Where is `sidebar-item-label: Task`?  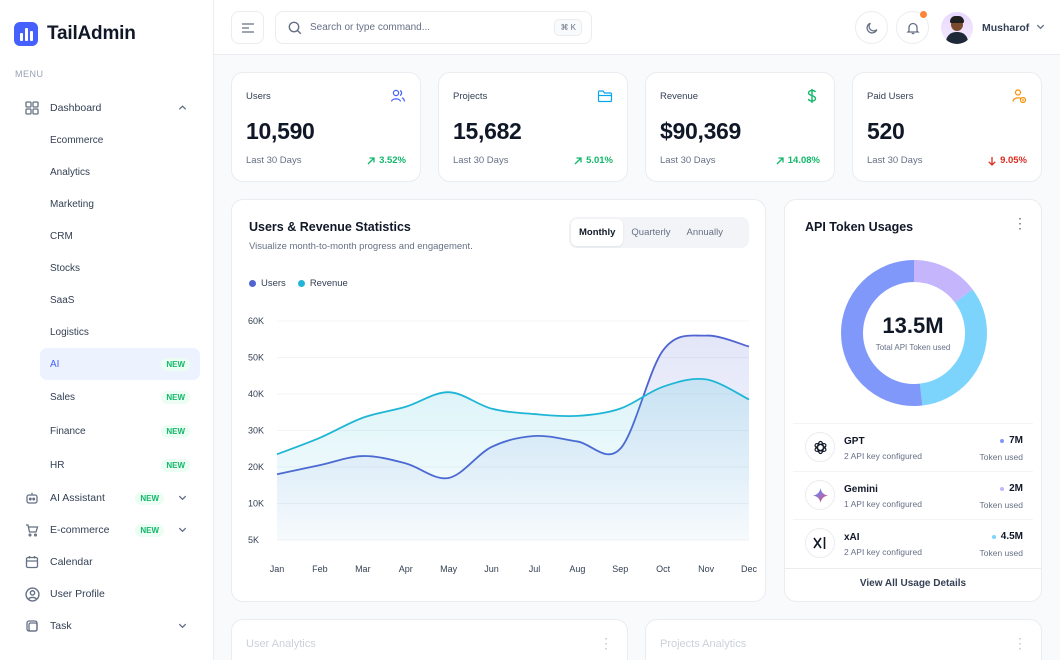
sidebar-item-label: Task is located at coordinates (61, 626).